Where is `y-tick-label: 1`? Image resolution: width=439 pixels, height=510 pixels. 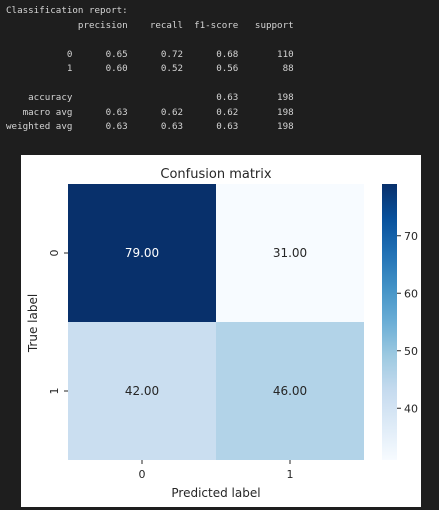 y-tick-label: 1 is located at coordinates (54, 391).